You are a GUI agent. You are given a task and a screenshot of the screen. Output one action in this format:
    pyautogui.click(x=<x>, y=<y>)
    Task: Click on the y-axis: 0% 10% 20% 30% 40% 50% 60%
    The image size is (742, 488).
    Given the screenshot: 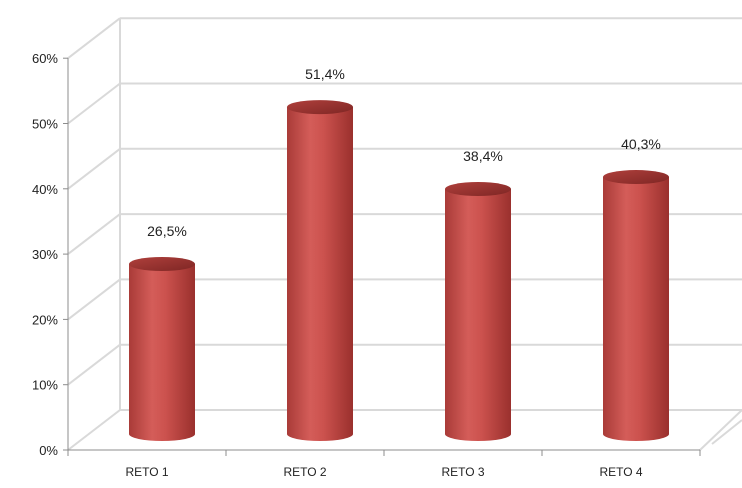 What is the action you would take?
    pyautogui.click(x=50, y=254)
    